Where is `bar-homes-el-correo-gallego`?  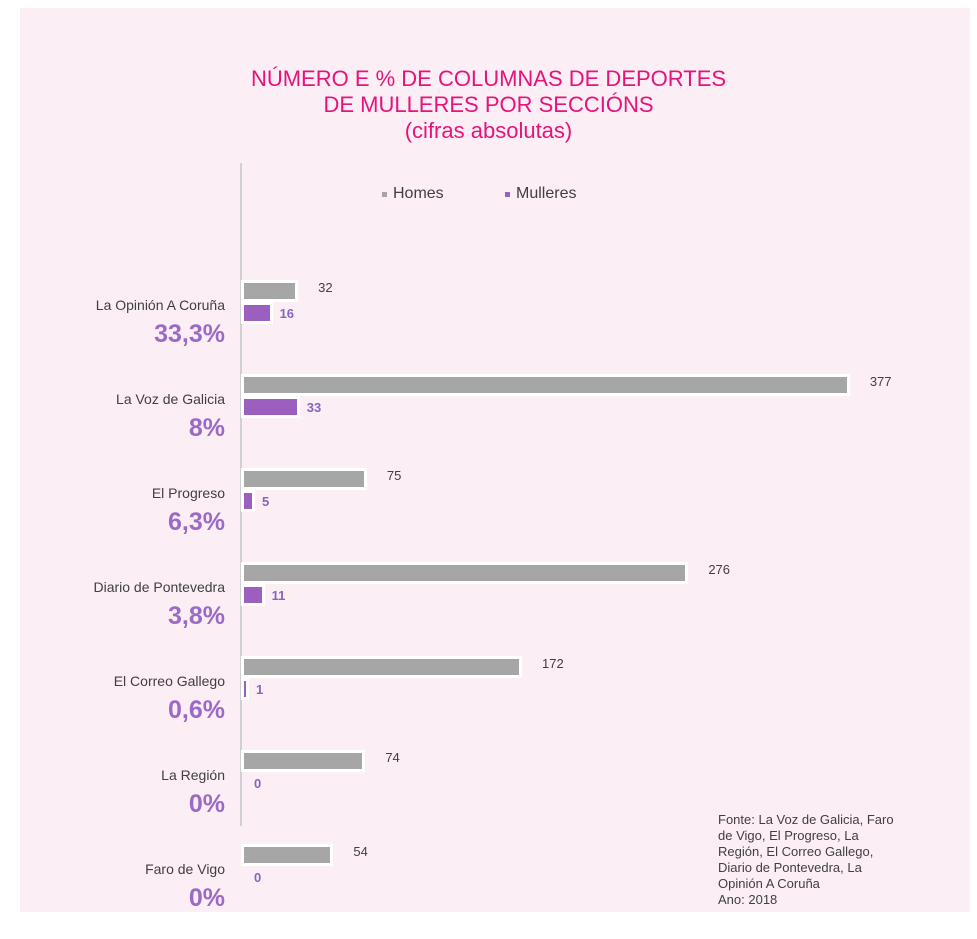 bar-homes-el-correo-gallego is located at coordinates (382, 667).